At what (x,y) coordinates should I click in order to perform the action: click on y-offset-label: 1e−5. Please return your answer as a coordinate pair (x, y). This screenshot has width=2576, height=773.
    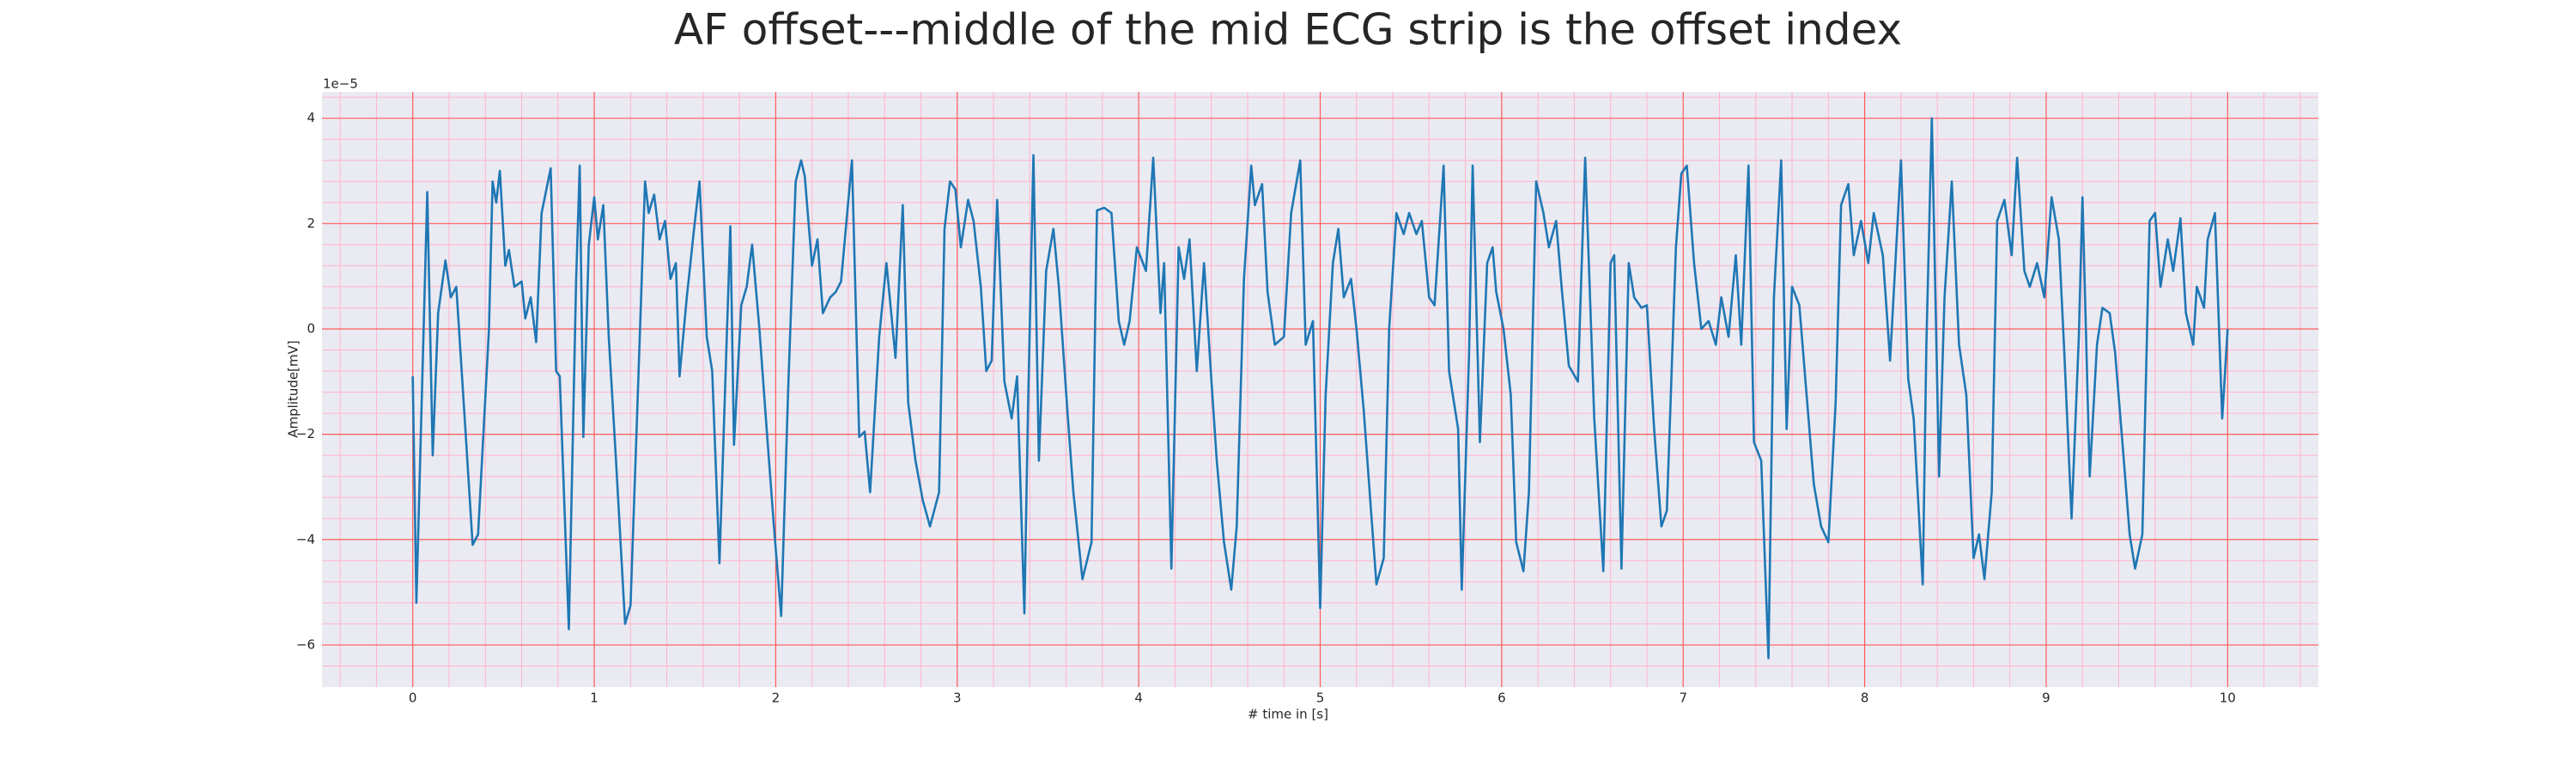
    Looking at the image, I should click on (340, 84).